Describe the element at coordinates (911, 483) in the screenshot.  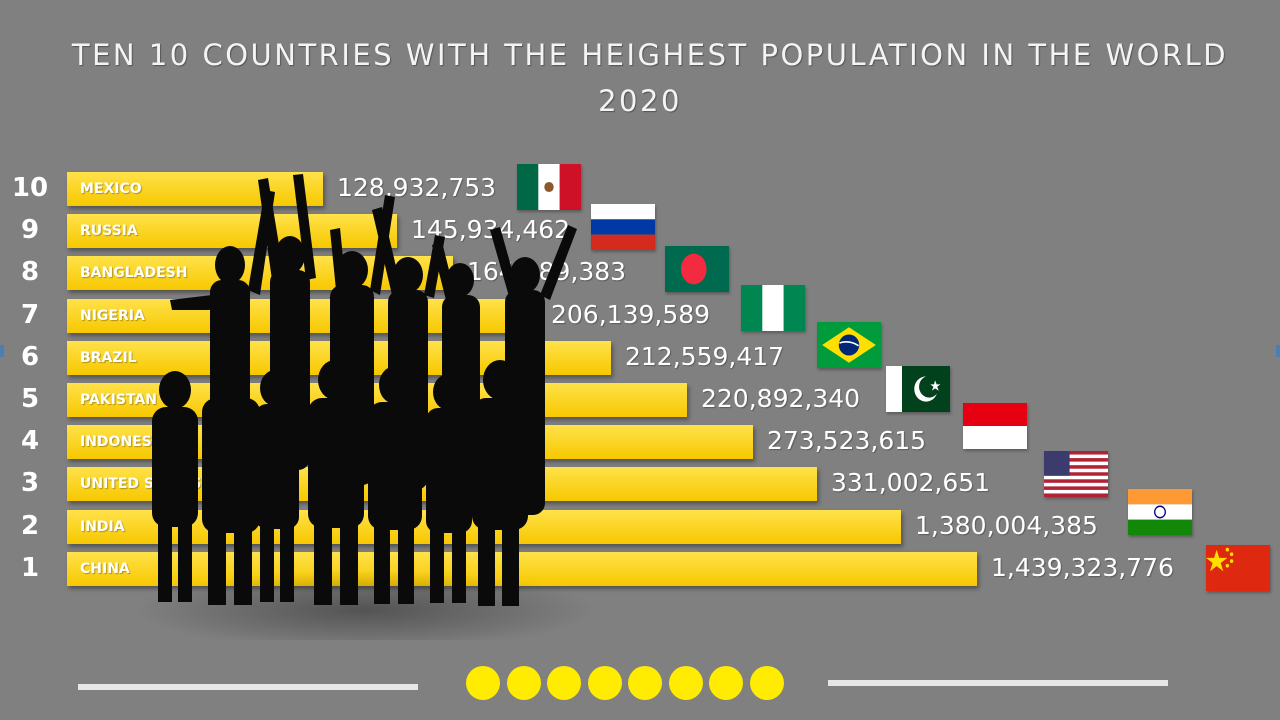
I see `value-label: 331,002,651` at that location.